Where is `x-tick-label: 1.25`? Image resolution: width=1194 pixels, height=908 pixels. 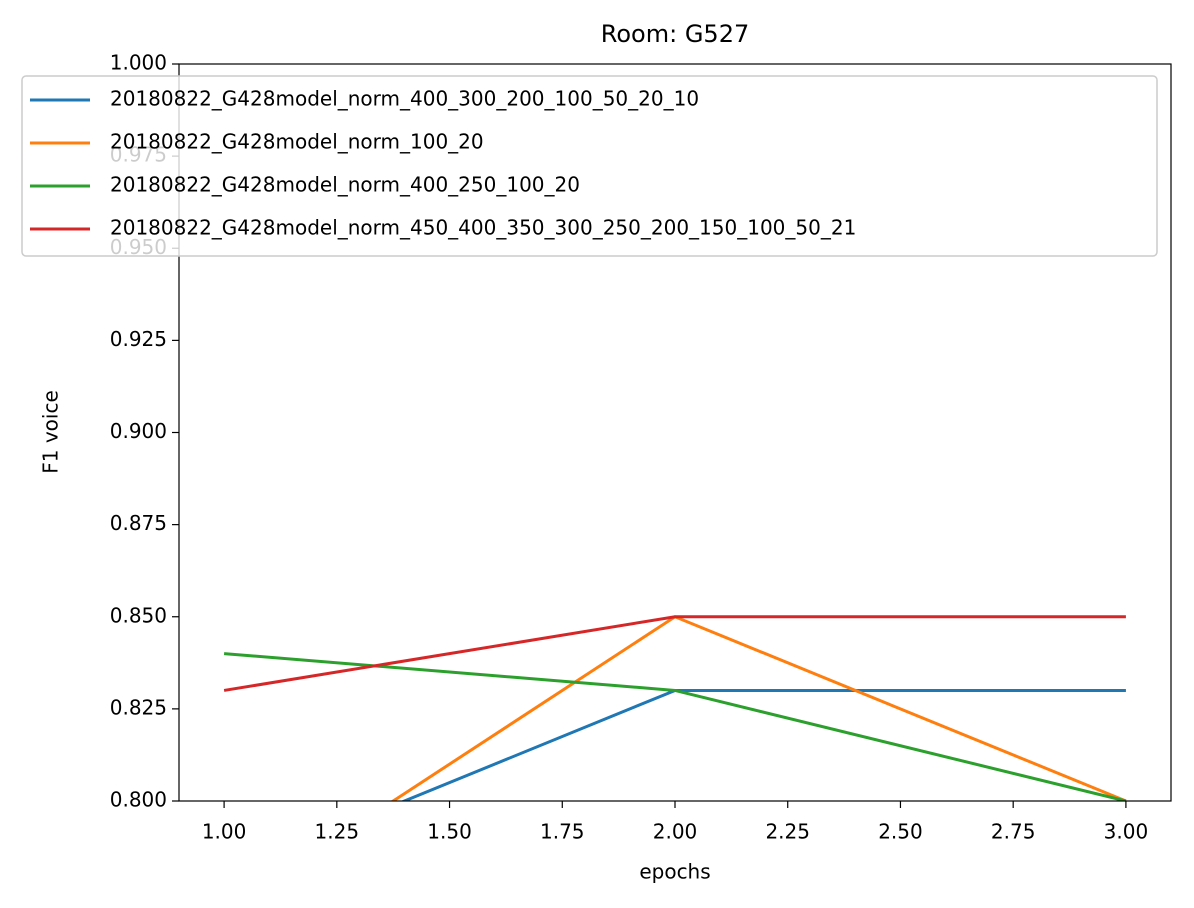
x-tick-label: 1.25 is located at coordinates (337, 832).